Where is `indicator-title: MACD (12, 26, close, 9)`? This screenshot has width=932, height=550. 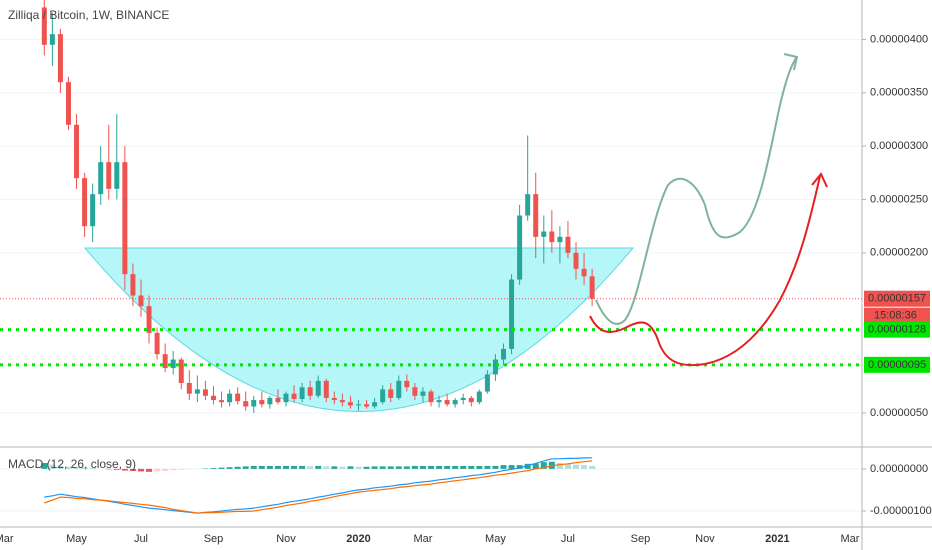 indicator-title: MACD (12, 26, close, 9) is located at coordinates (72, 464).